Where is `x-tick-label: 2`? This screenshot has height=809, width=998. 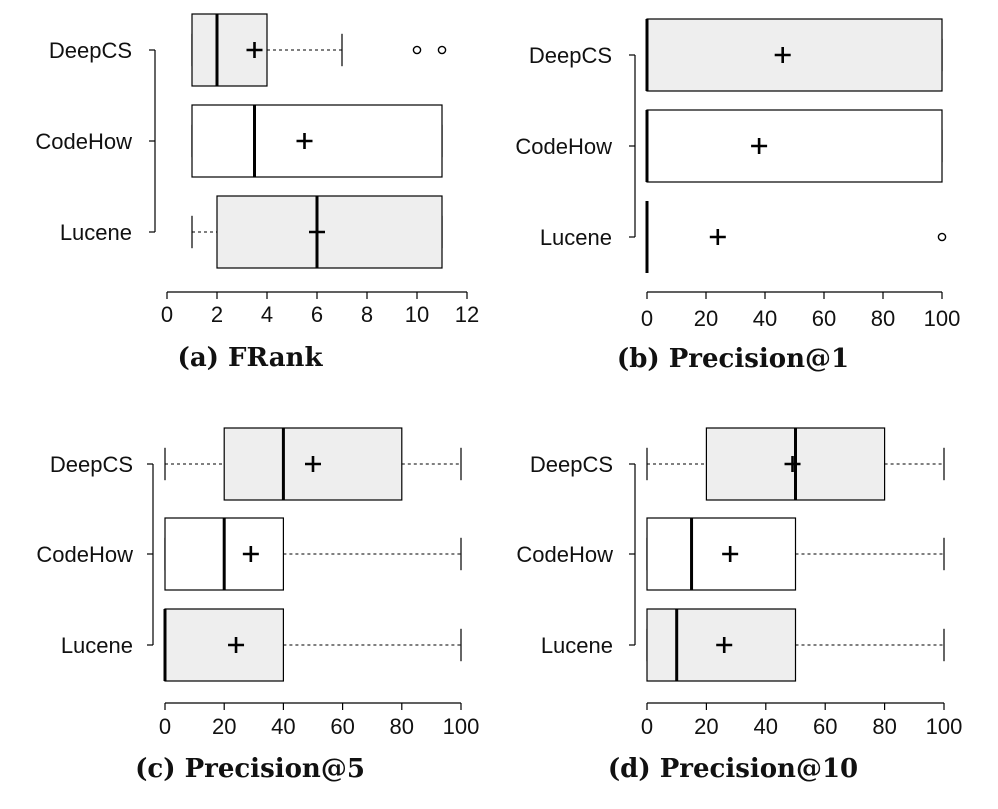
x-tick-label: 2 is located at coordinates (217, 314).